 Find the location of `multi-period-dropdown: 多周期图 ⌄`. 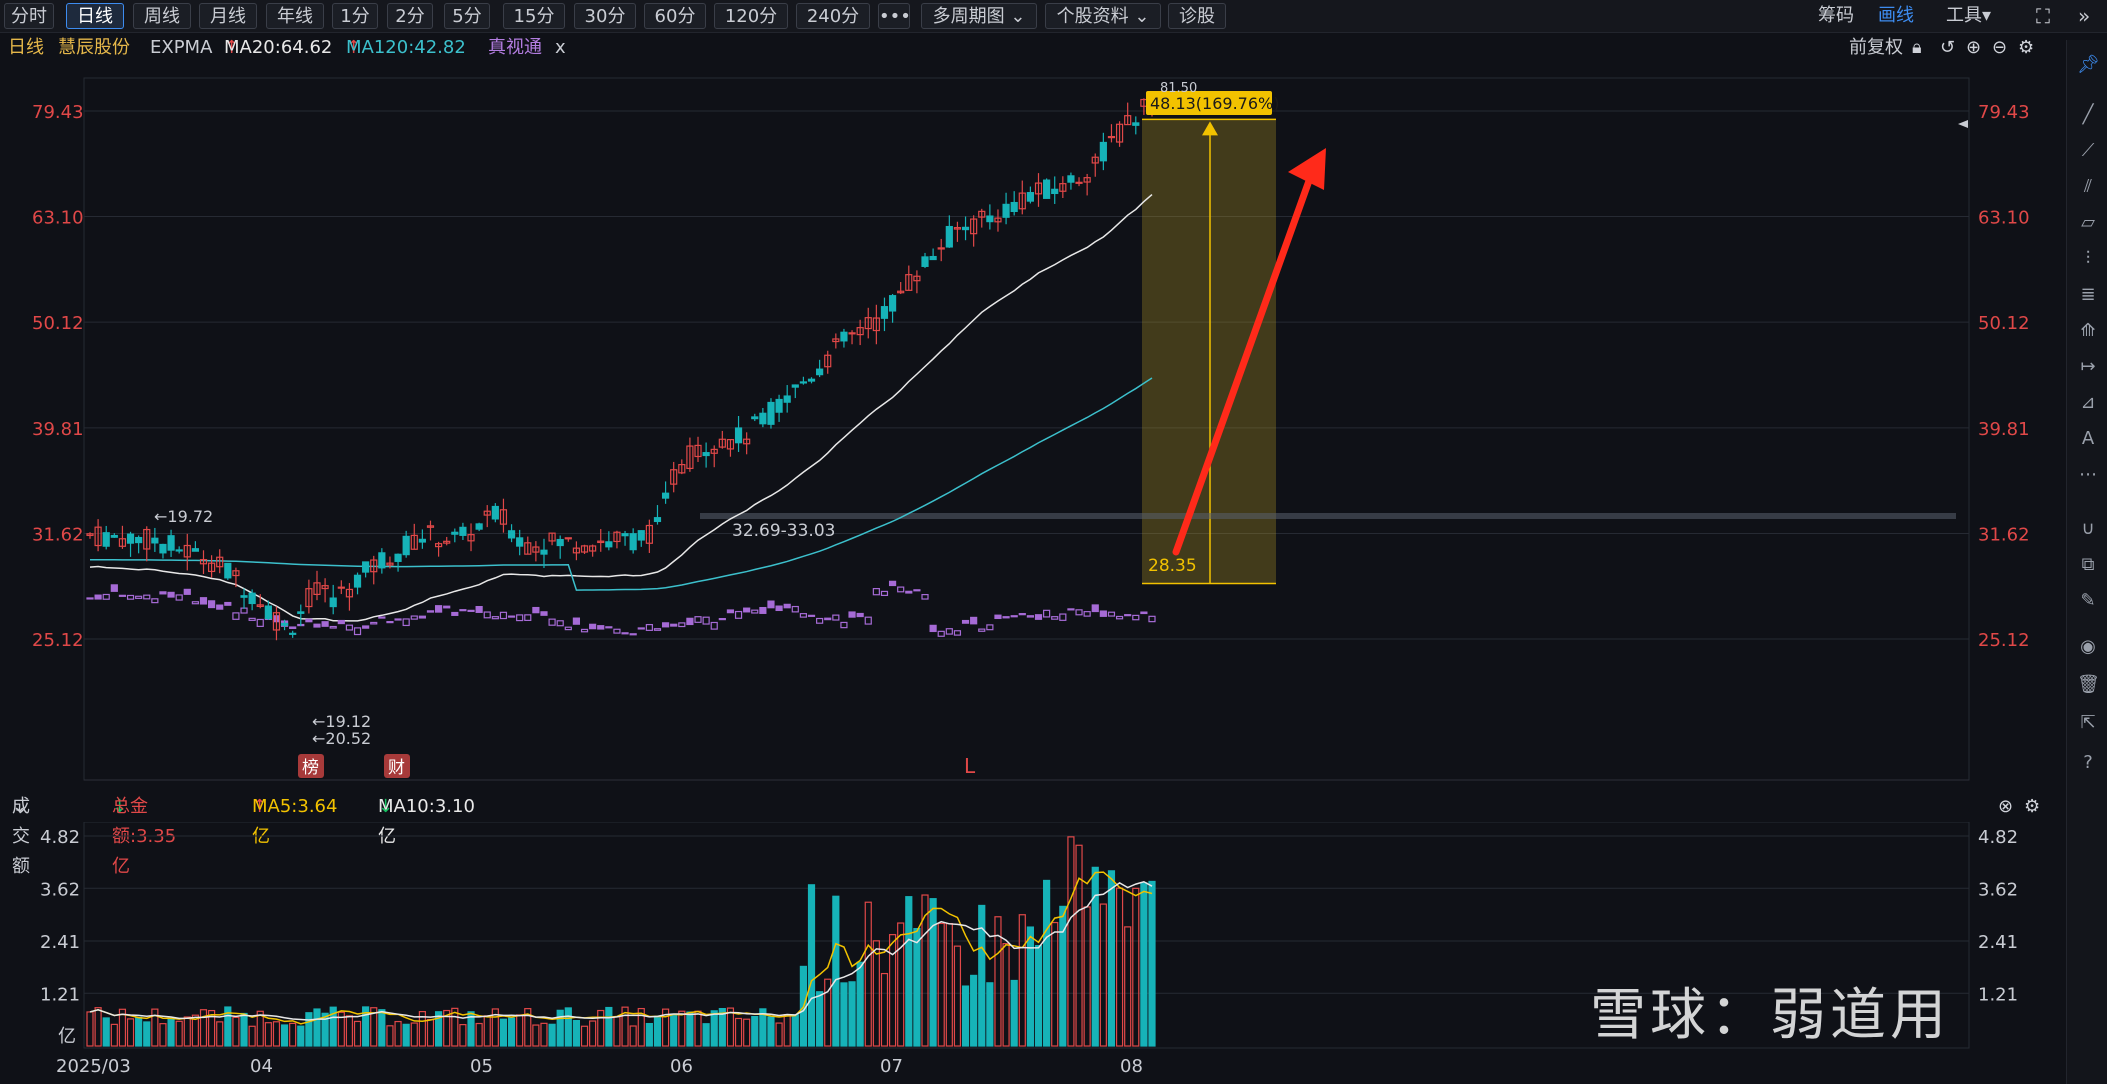

multi-period-dropdown: 多周期图 ⌄ is located at coordinates (979, 16).